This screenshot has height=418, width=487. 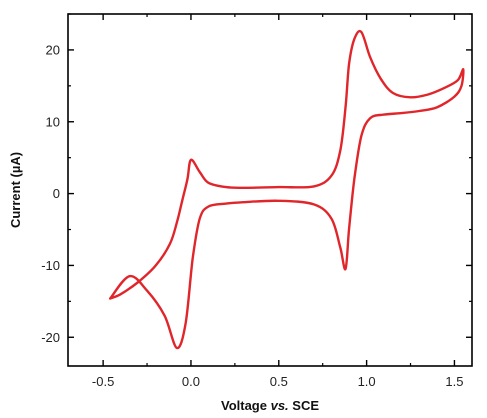 What do you see at coordinates (454, 381) in the screenshot?
I see `x-tick-label: 1.5` at bounding box center [454, 381].